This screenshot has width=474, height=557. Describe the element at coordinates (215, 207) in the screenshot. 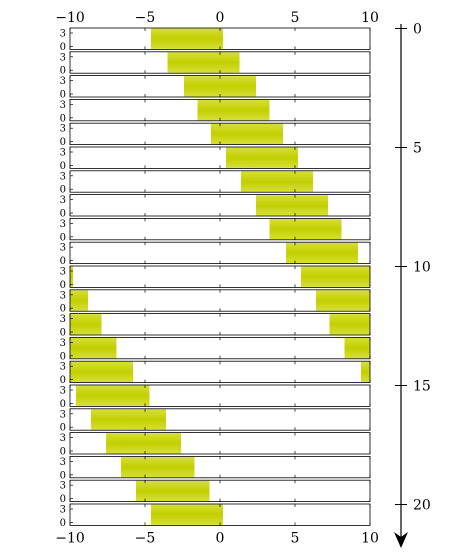

I see `row-7: 30` at that location.